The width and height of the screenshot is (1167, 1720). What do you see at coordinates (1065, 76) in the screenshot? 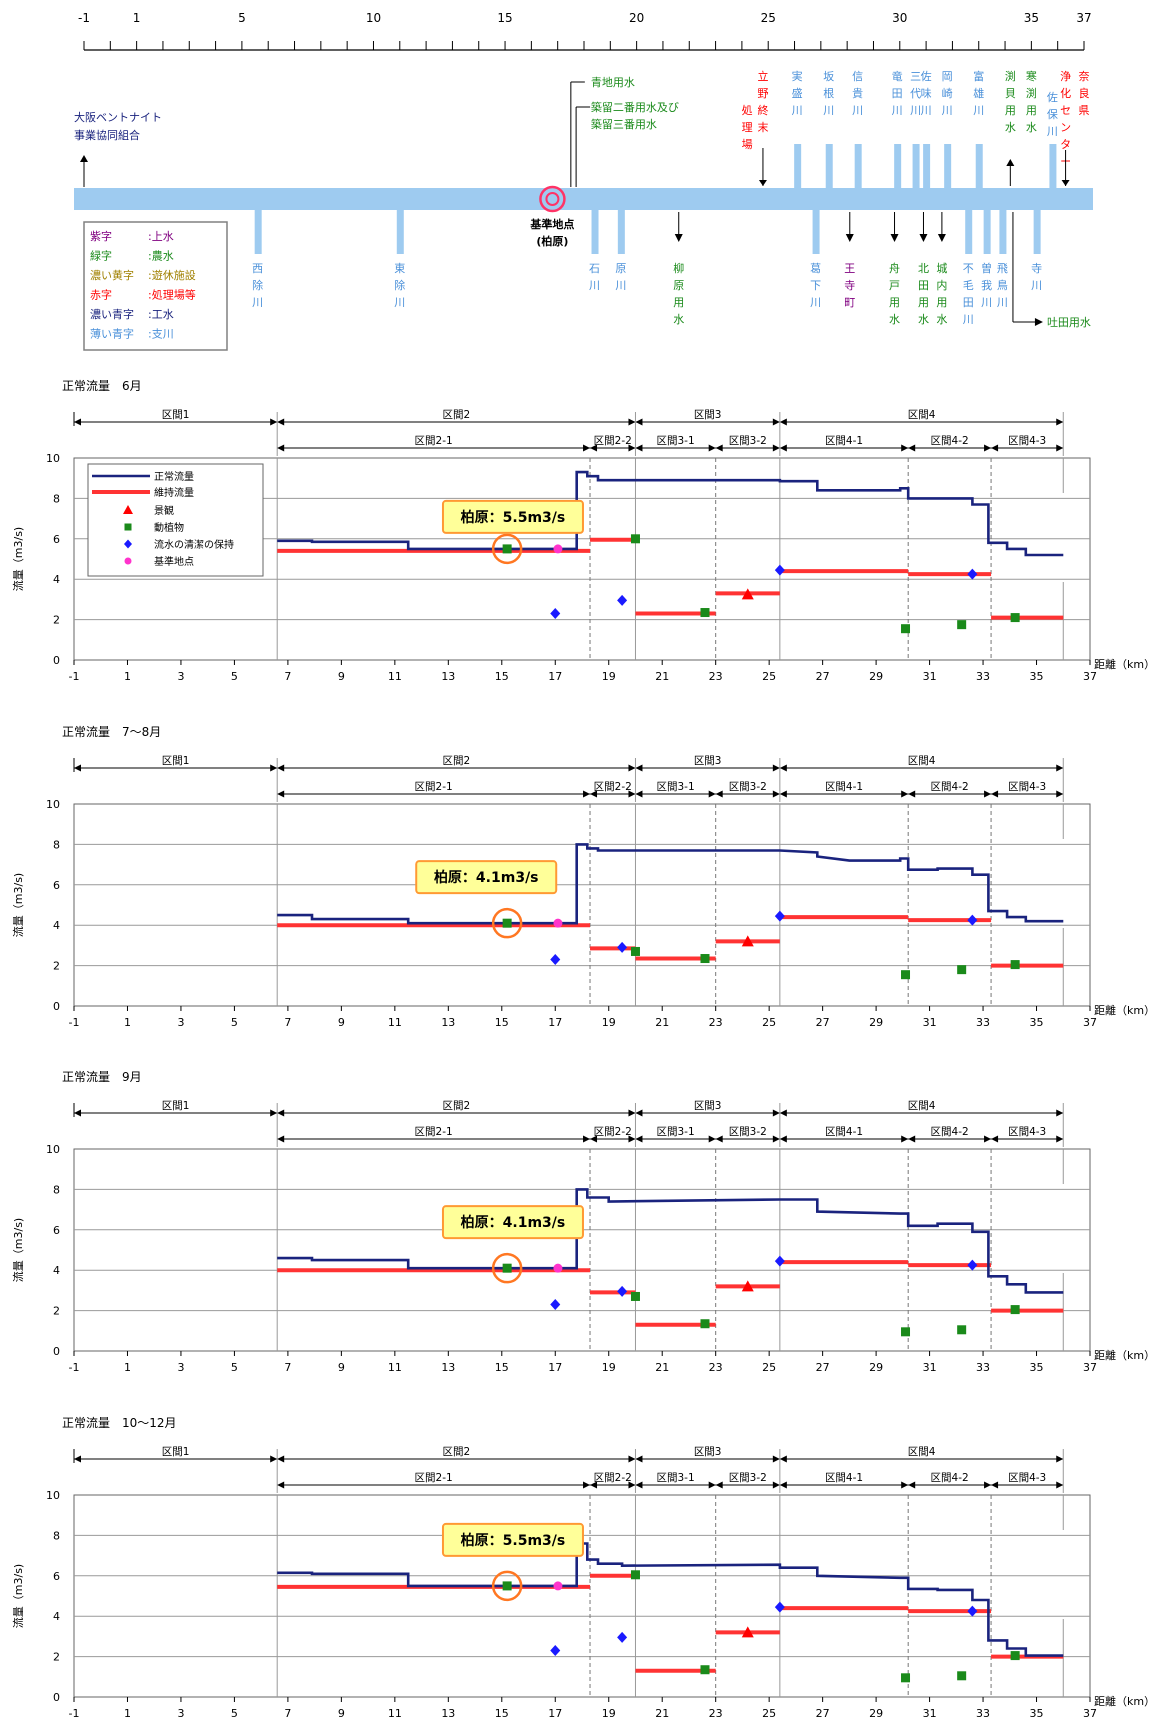
I see `tributary-label-top: 浄` at bounding box center [1065, 76].